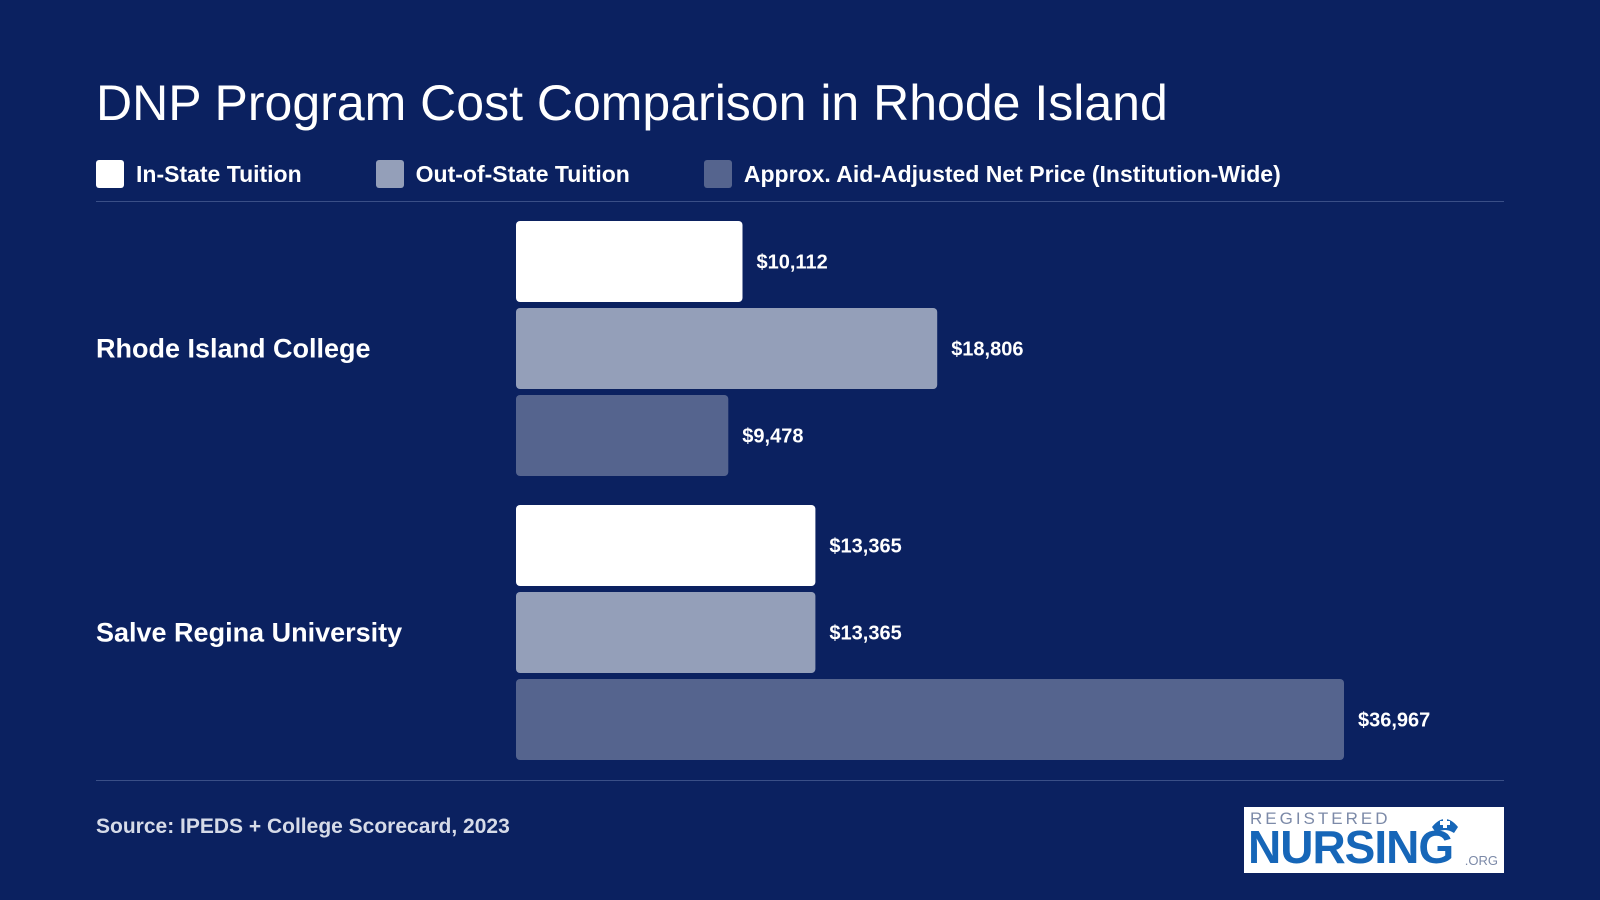  I want to click on value-label-rhode-island-college-net-price: $9,478, so click(772, 437).